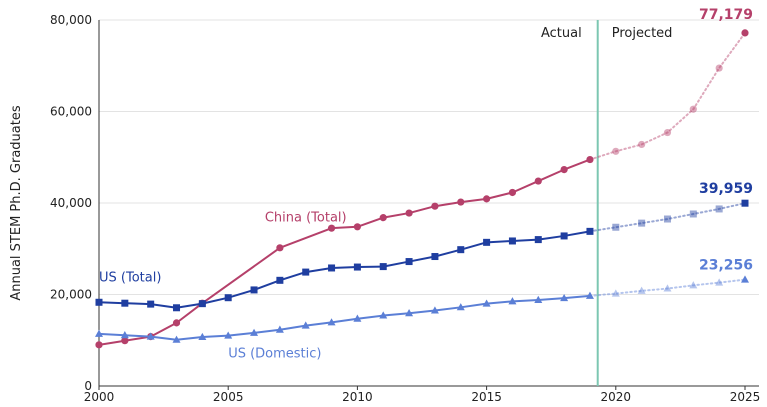 The height and width of the screenshot is (407, 767). Describe the element at coordinates (71, 112) in the screenshot. I see `y-tick-label: 60,000` at that location.